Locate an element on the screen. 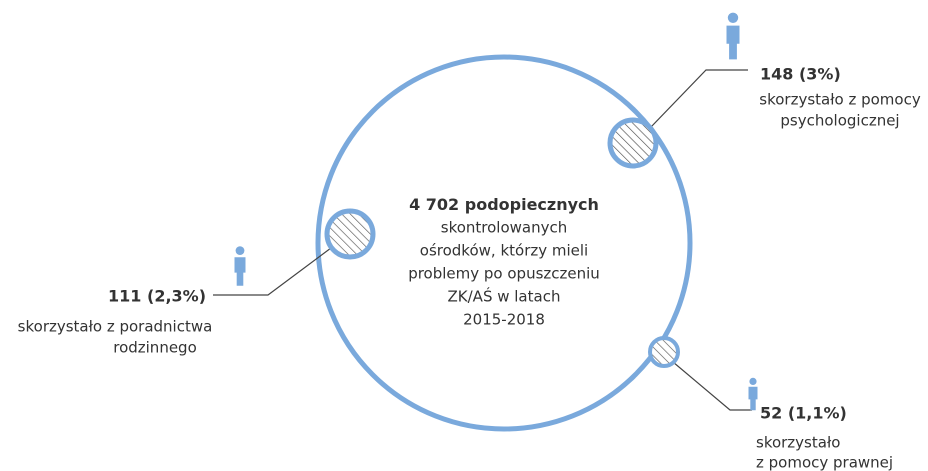  item-value: 148 (3%) is located at coordinates (800, 74).